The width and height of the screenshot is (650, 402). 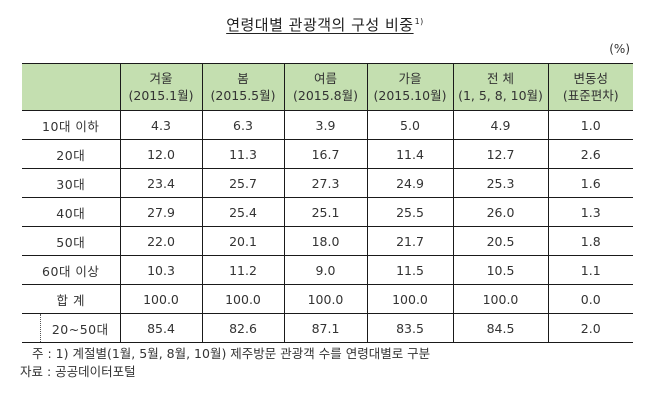 What do you see at coordinates (325, 241) in the screenshot?
I see `cell-summer: 18.0` at bounding box center [325, 241].